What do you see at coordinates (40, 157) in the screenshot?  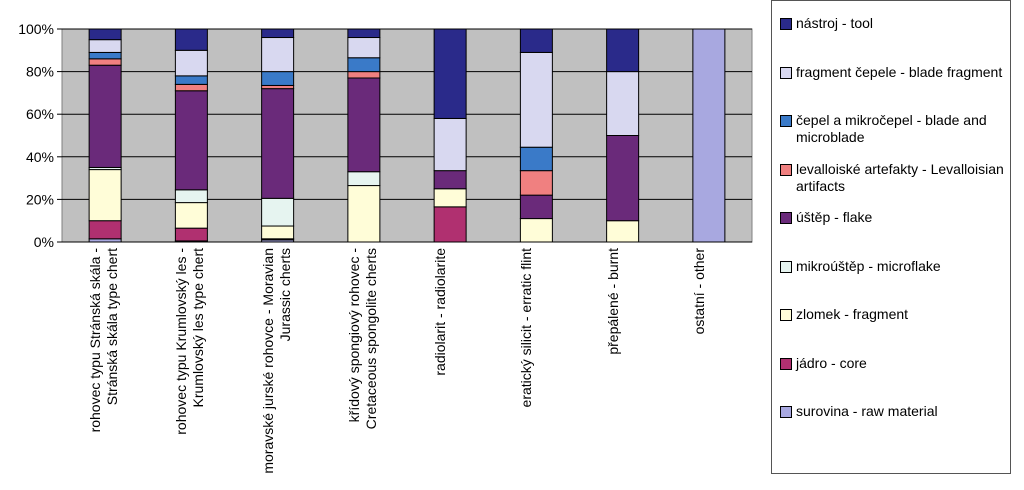 I see `y-tick-label: 40%` at bounding box center [40, 157].